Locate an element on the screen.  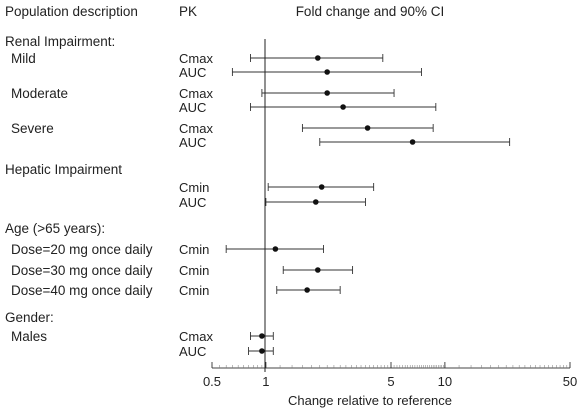
row-sublabel: Severe is located at coordinates (32, 128).